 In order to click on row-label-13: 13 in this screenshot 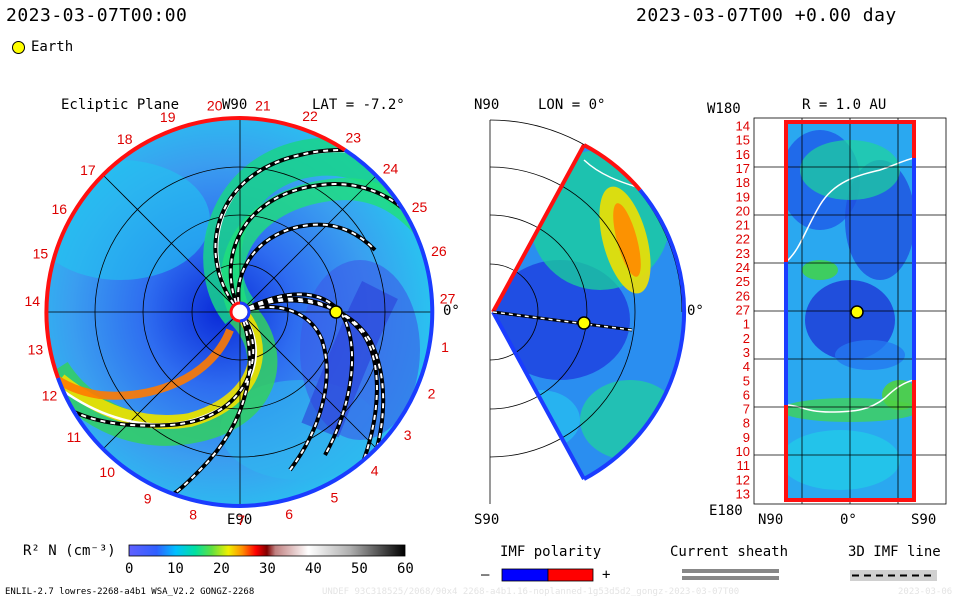, I will do `click(743, 494)`.